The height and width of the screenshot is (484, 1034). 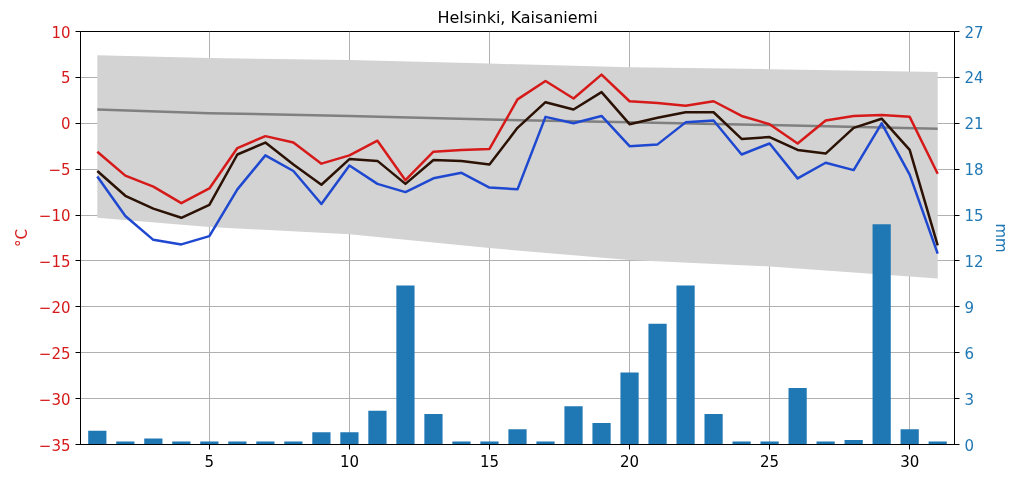 I want to click on y-tick-label: 5, so click(x=65, y=78).